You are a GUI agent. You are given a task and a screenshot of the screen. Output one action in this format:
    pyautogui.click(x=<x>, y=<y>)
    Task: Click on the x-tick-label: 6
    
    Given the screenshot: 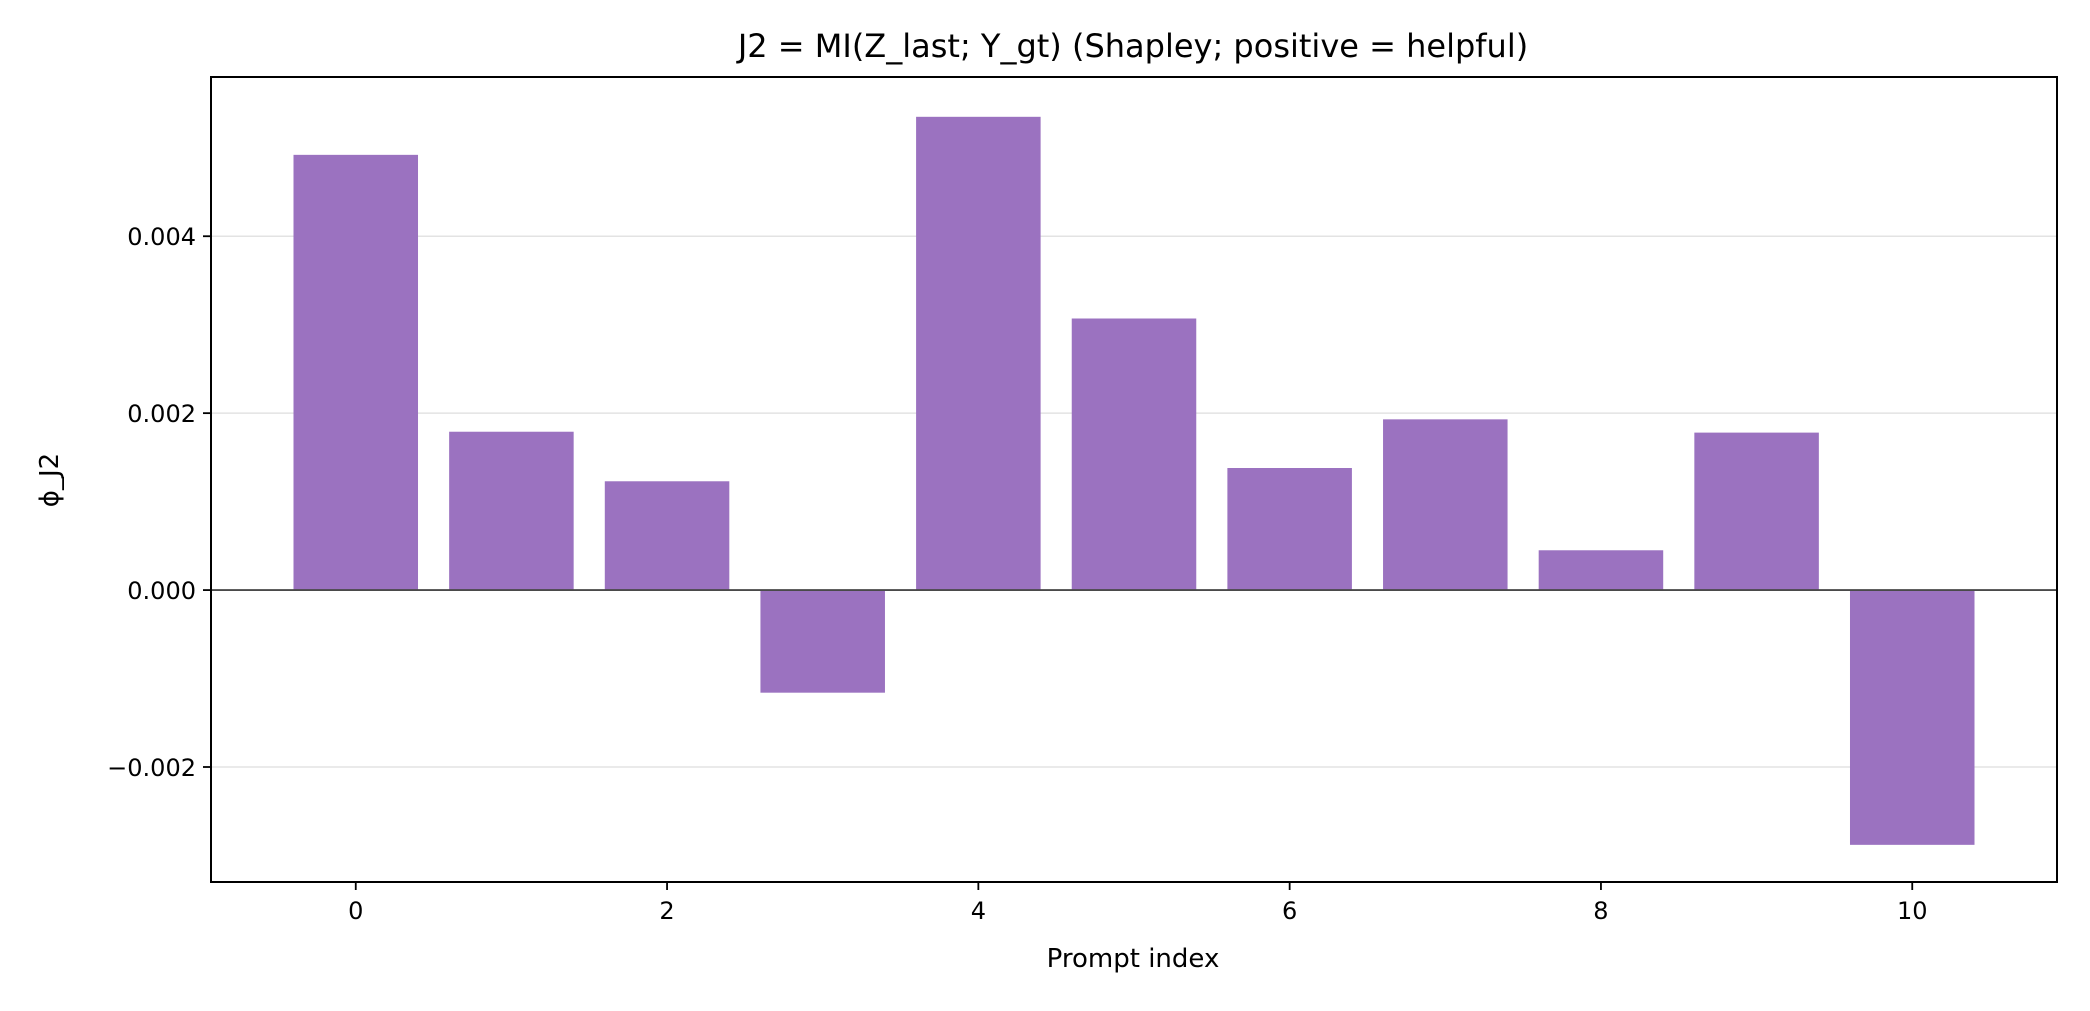 What is the action you would take?
    pyautogui.click(x=1289, y=911)
    